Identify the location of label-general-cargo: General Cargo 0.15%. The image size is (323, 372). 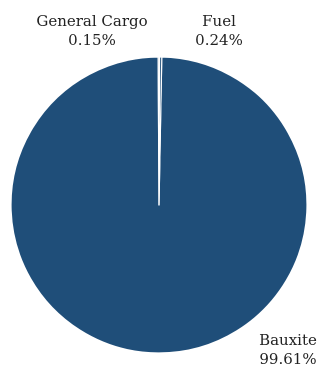
(91, 30).